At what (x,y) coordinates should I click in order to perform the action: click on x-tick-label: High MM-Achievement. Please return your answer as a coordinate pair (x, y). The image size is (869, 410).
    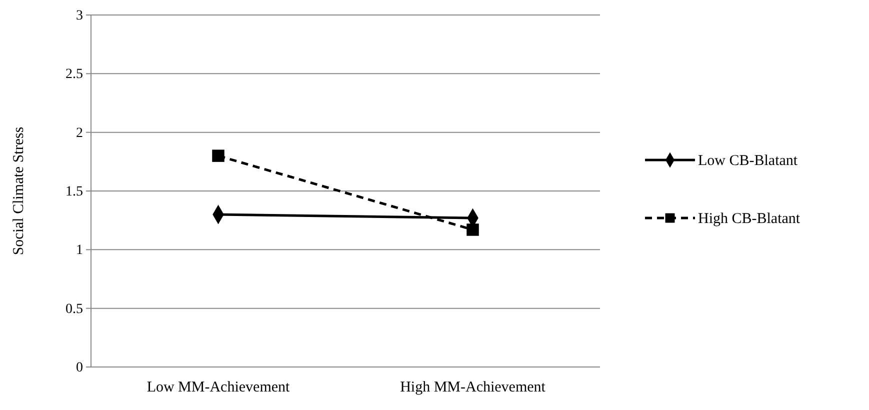
    Looking at the image, I should click on (473, 388).